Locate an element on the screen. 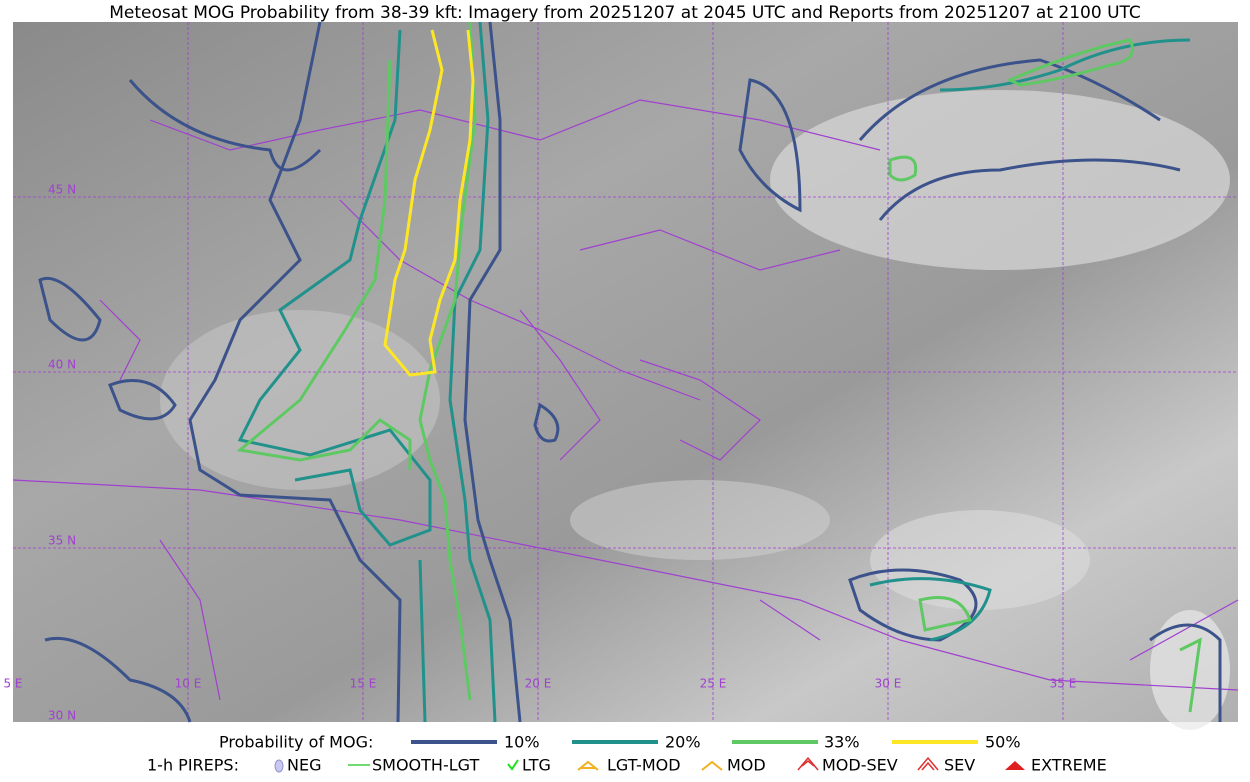 The width and height of the screenshot is (1250, 782). legend-item: EXTREME is located at coordinates (1069, 765).